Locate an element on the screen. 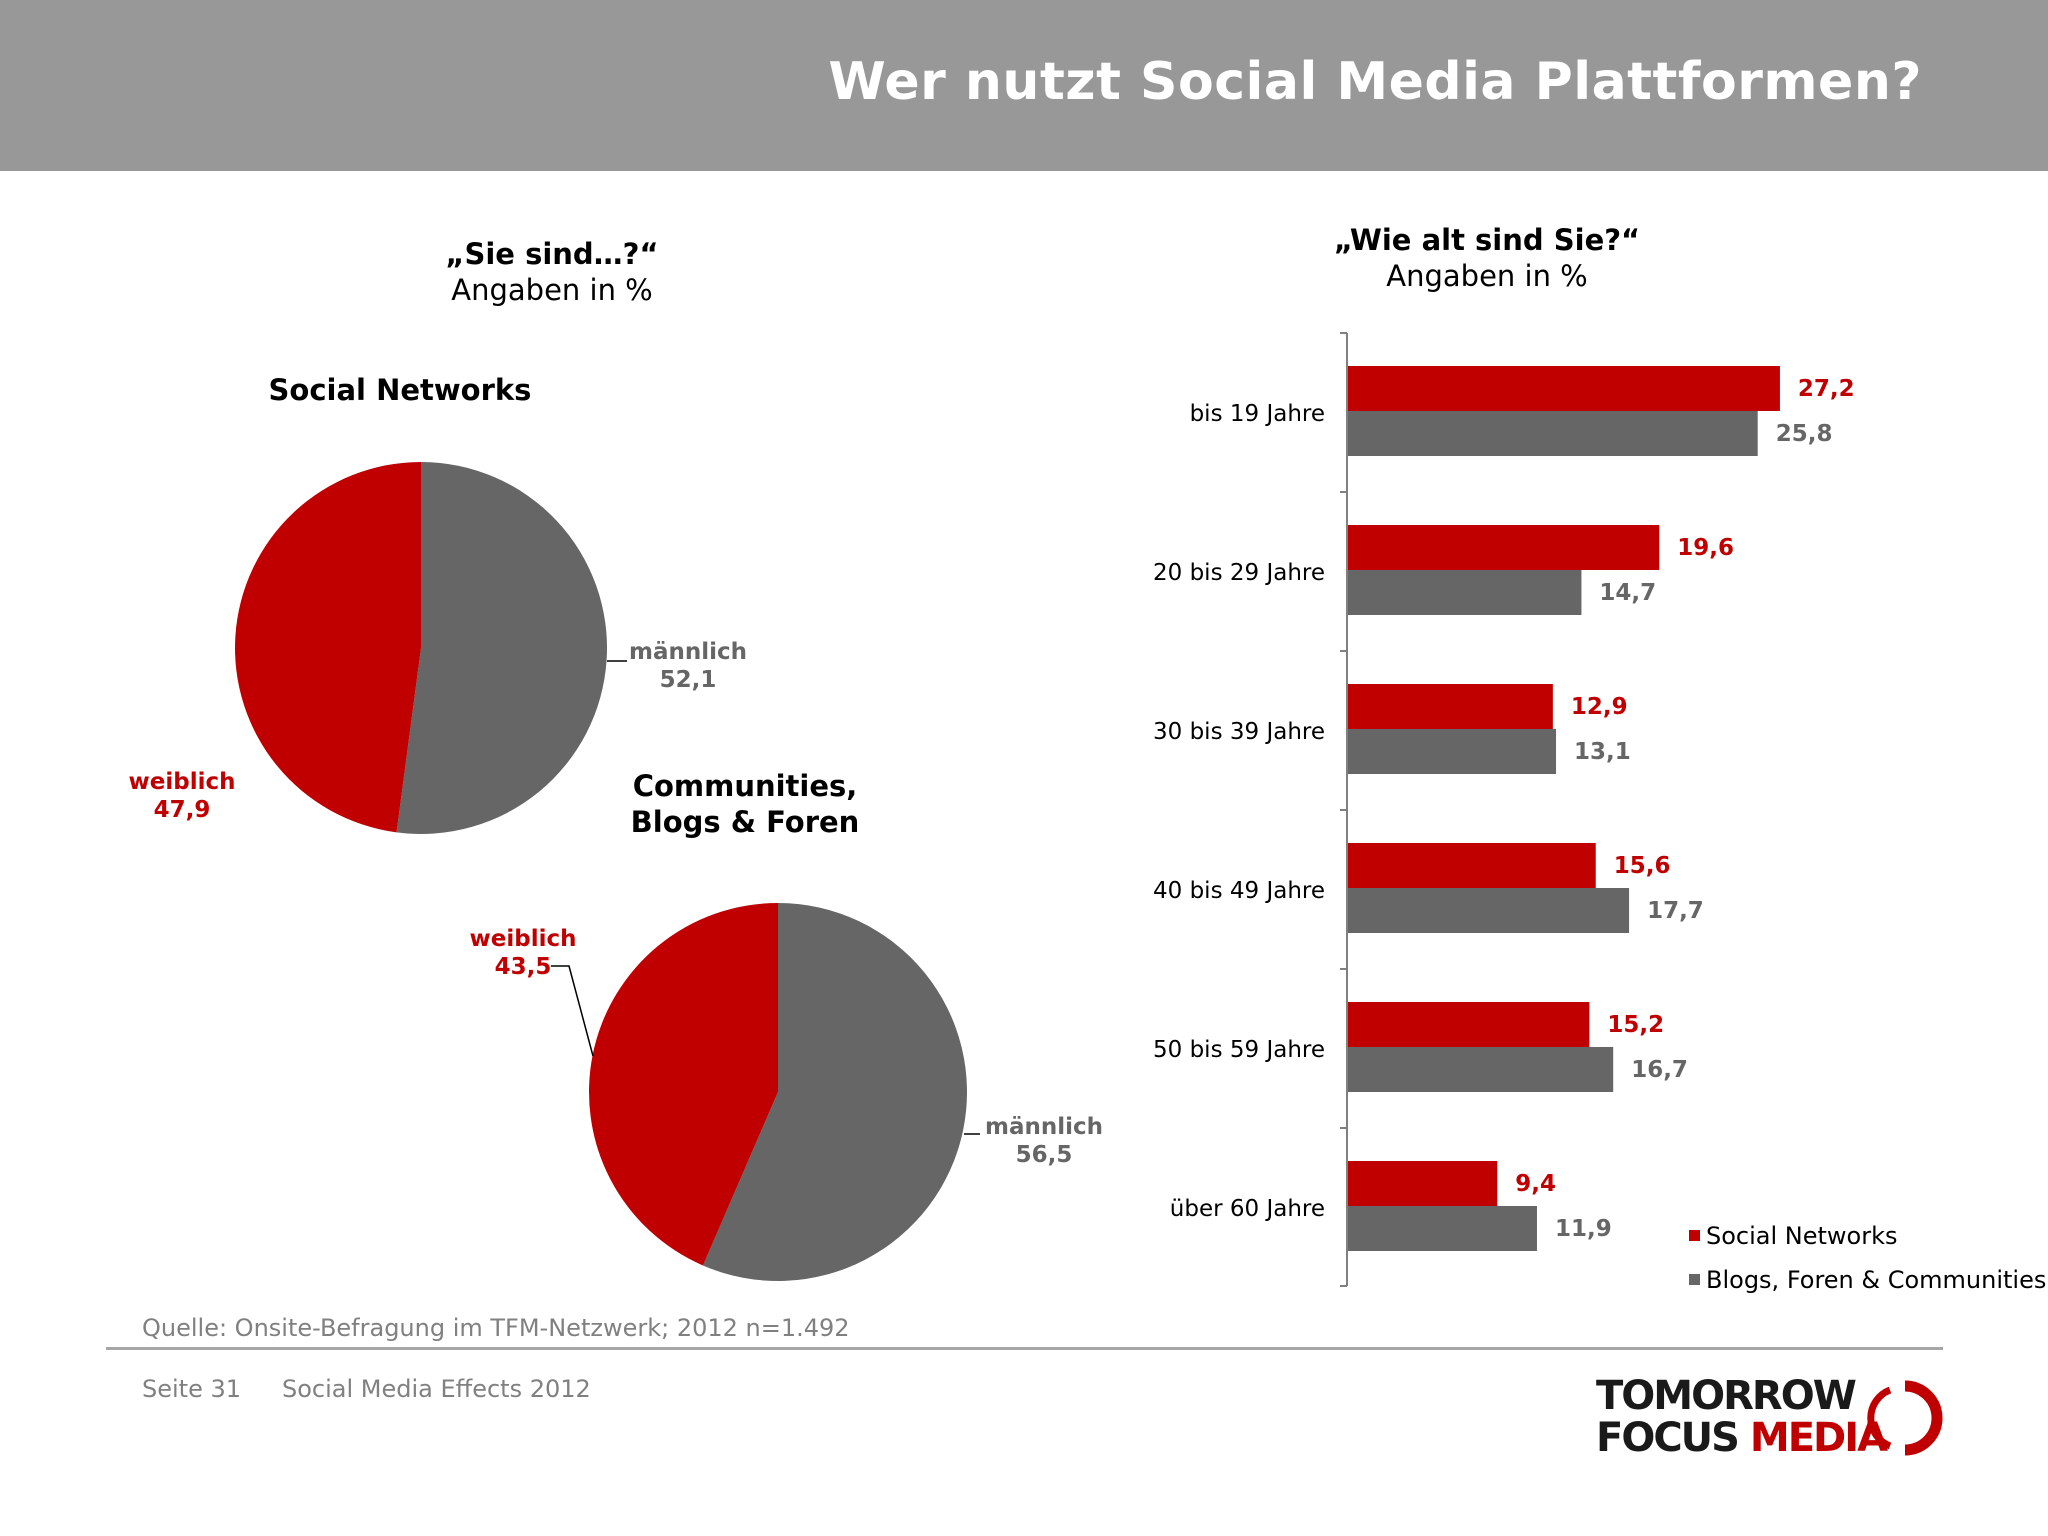  gender-question-subtitle: Angaben in % is located at coordinates (552, 290).